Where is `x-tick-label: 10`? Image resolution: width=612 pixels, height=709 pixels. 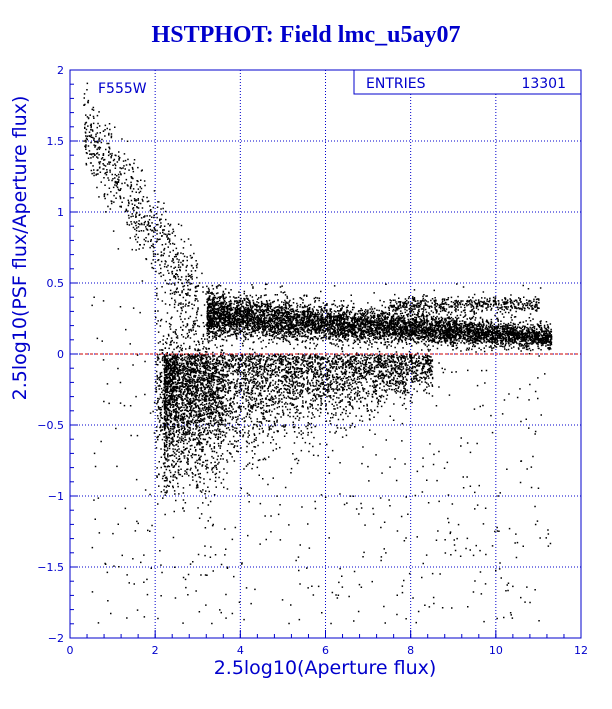
x-tick-label: 10 is located at coordinates (496, 650).